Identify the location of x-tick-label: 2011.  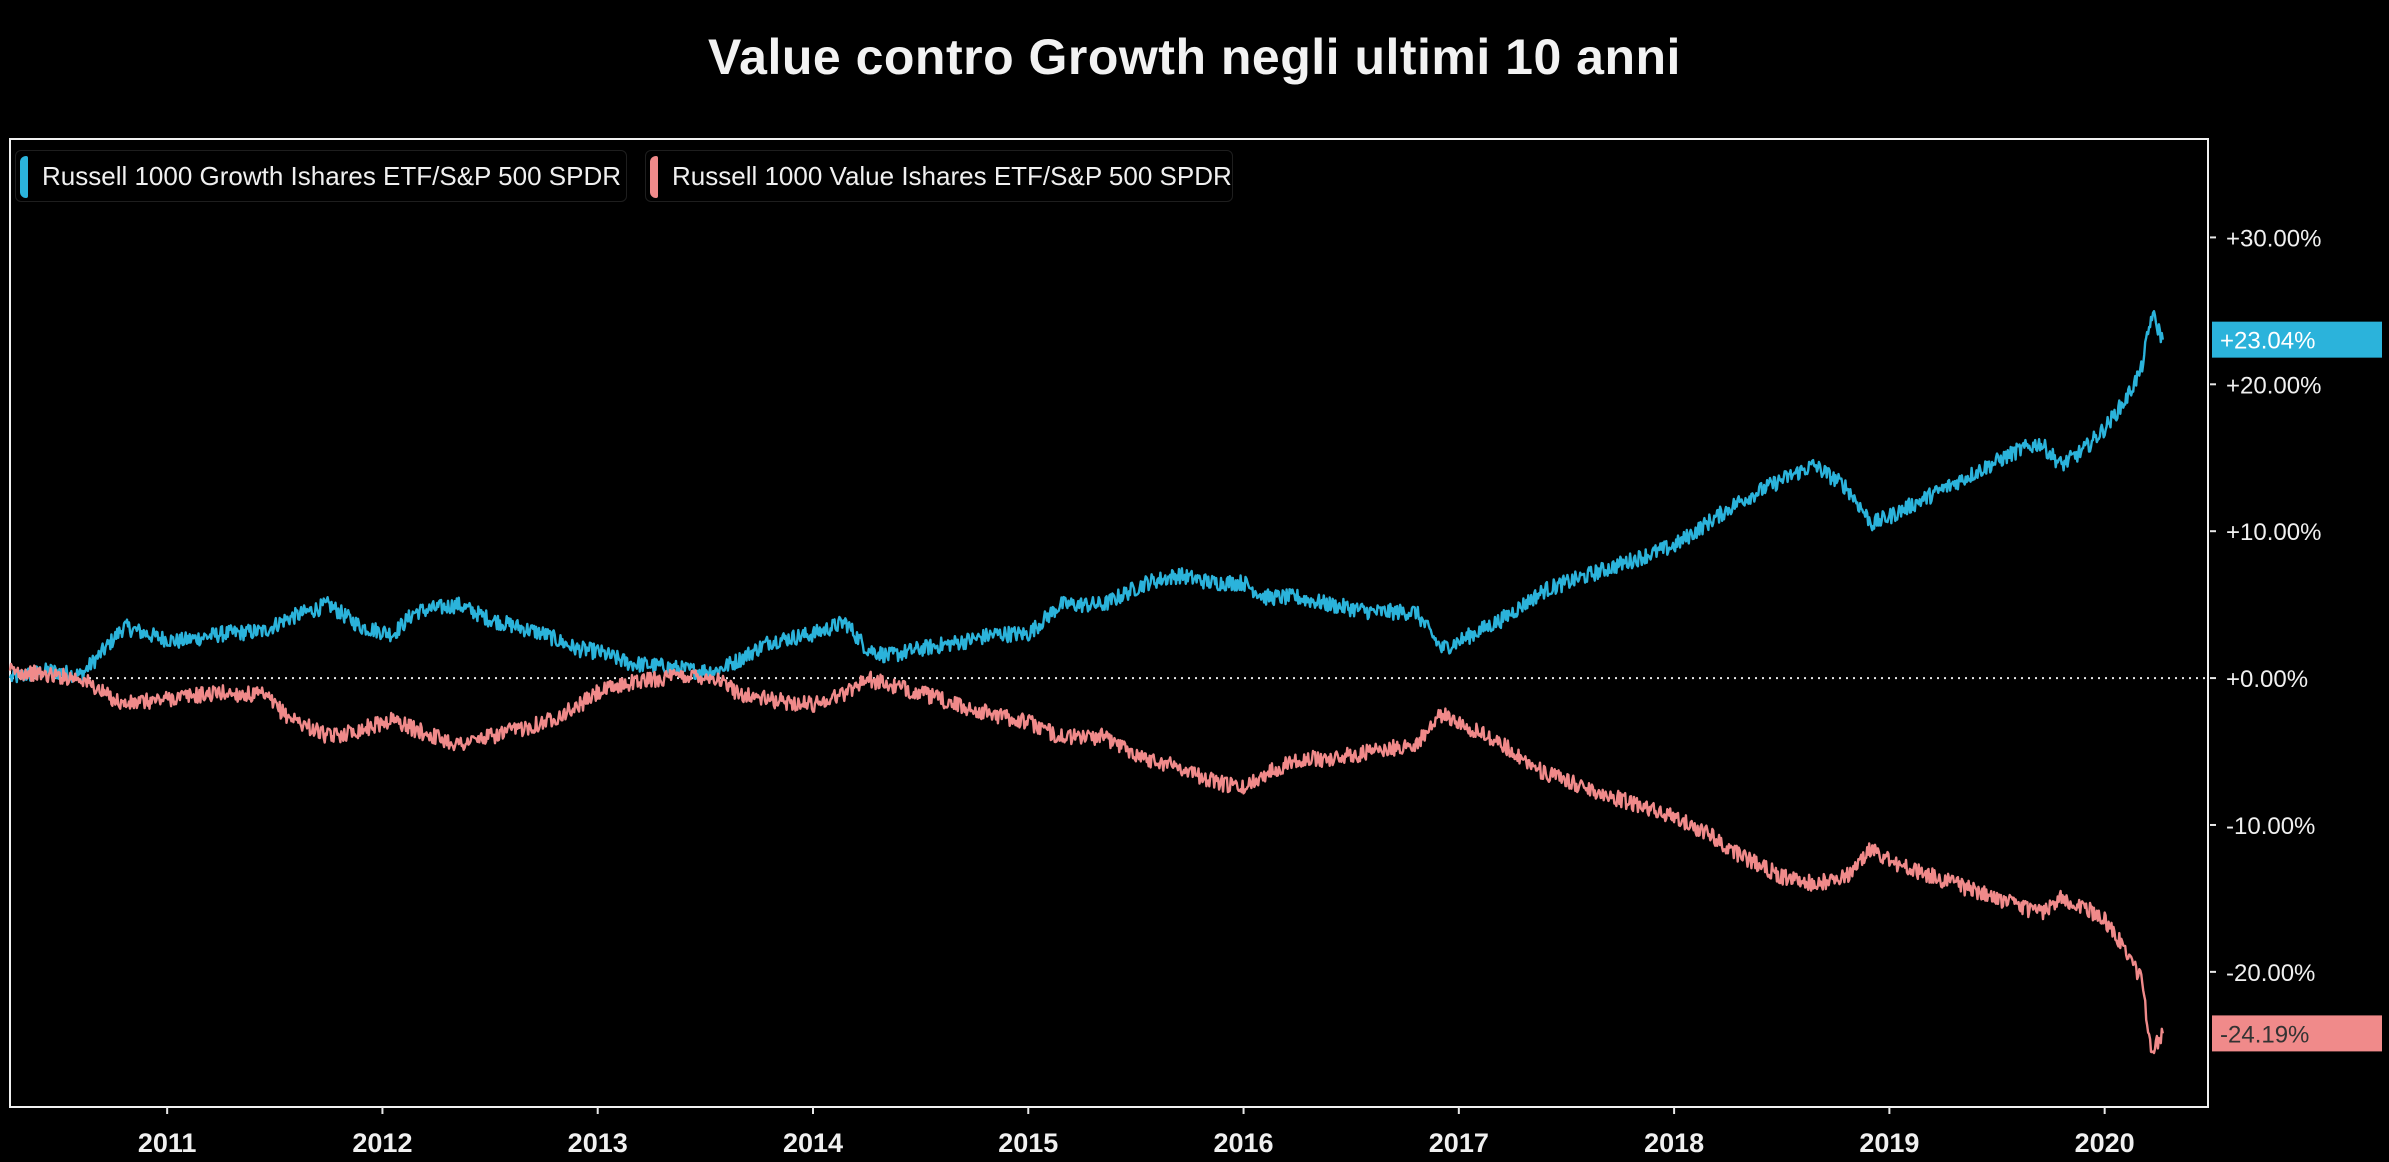
(167, 1143).